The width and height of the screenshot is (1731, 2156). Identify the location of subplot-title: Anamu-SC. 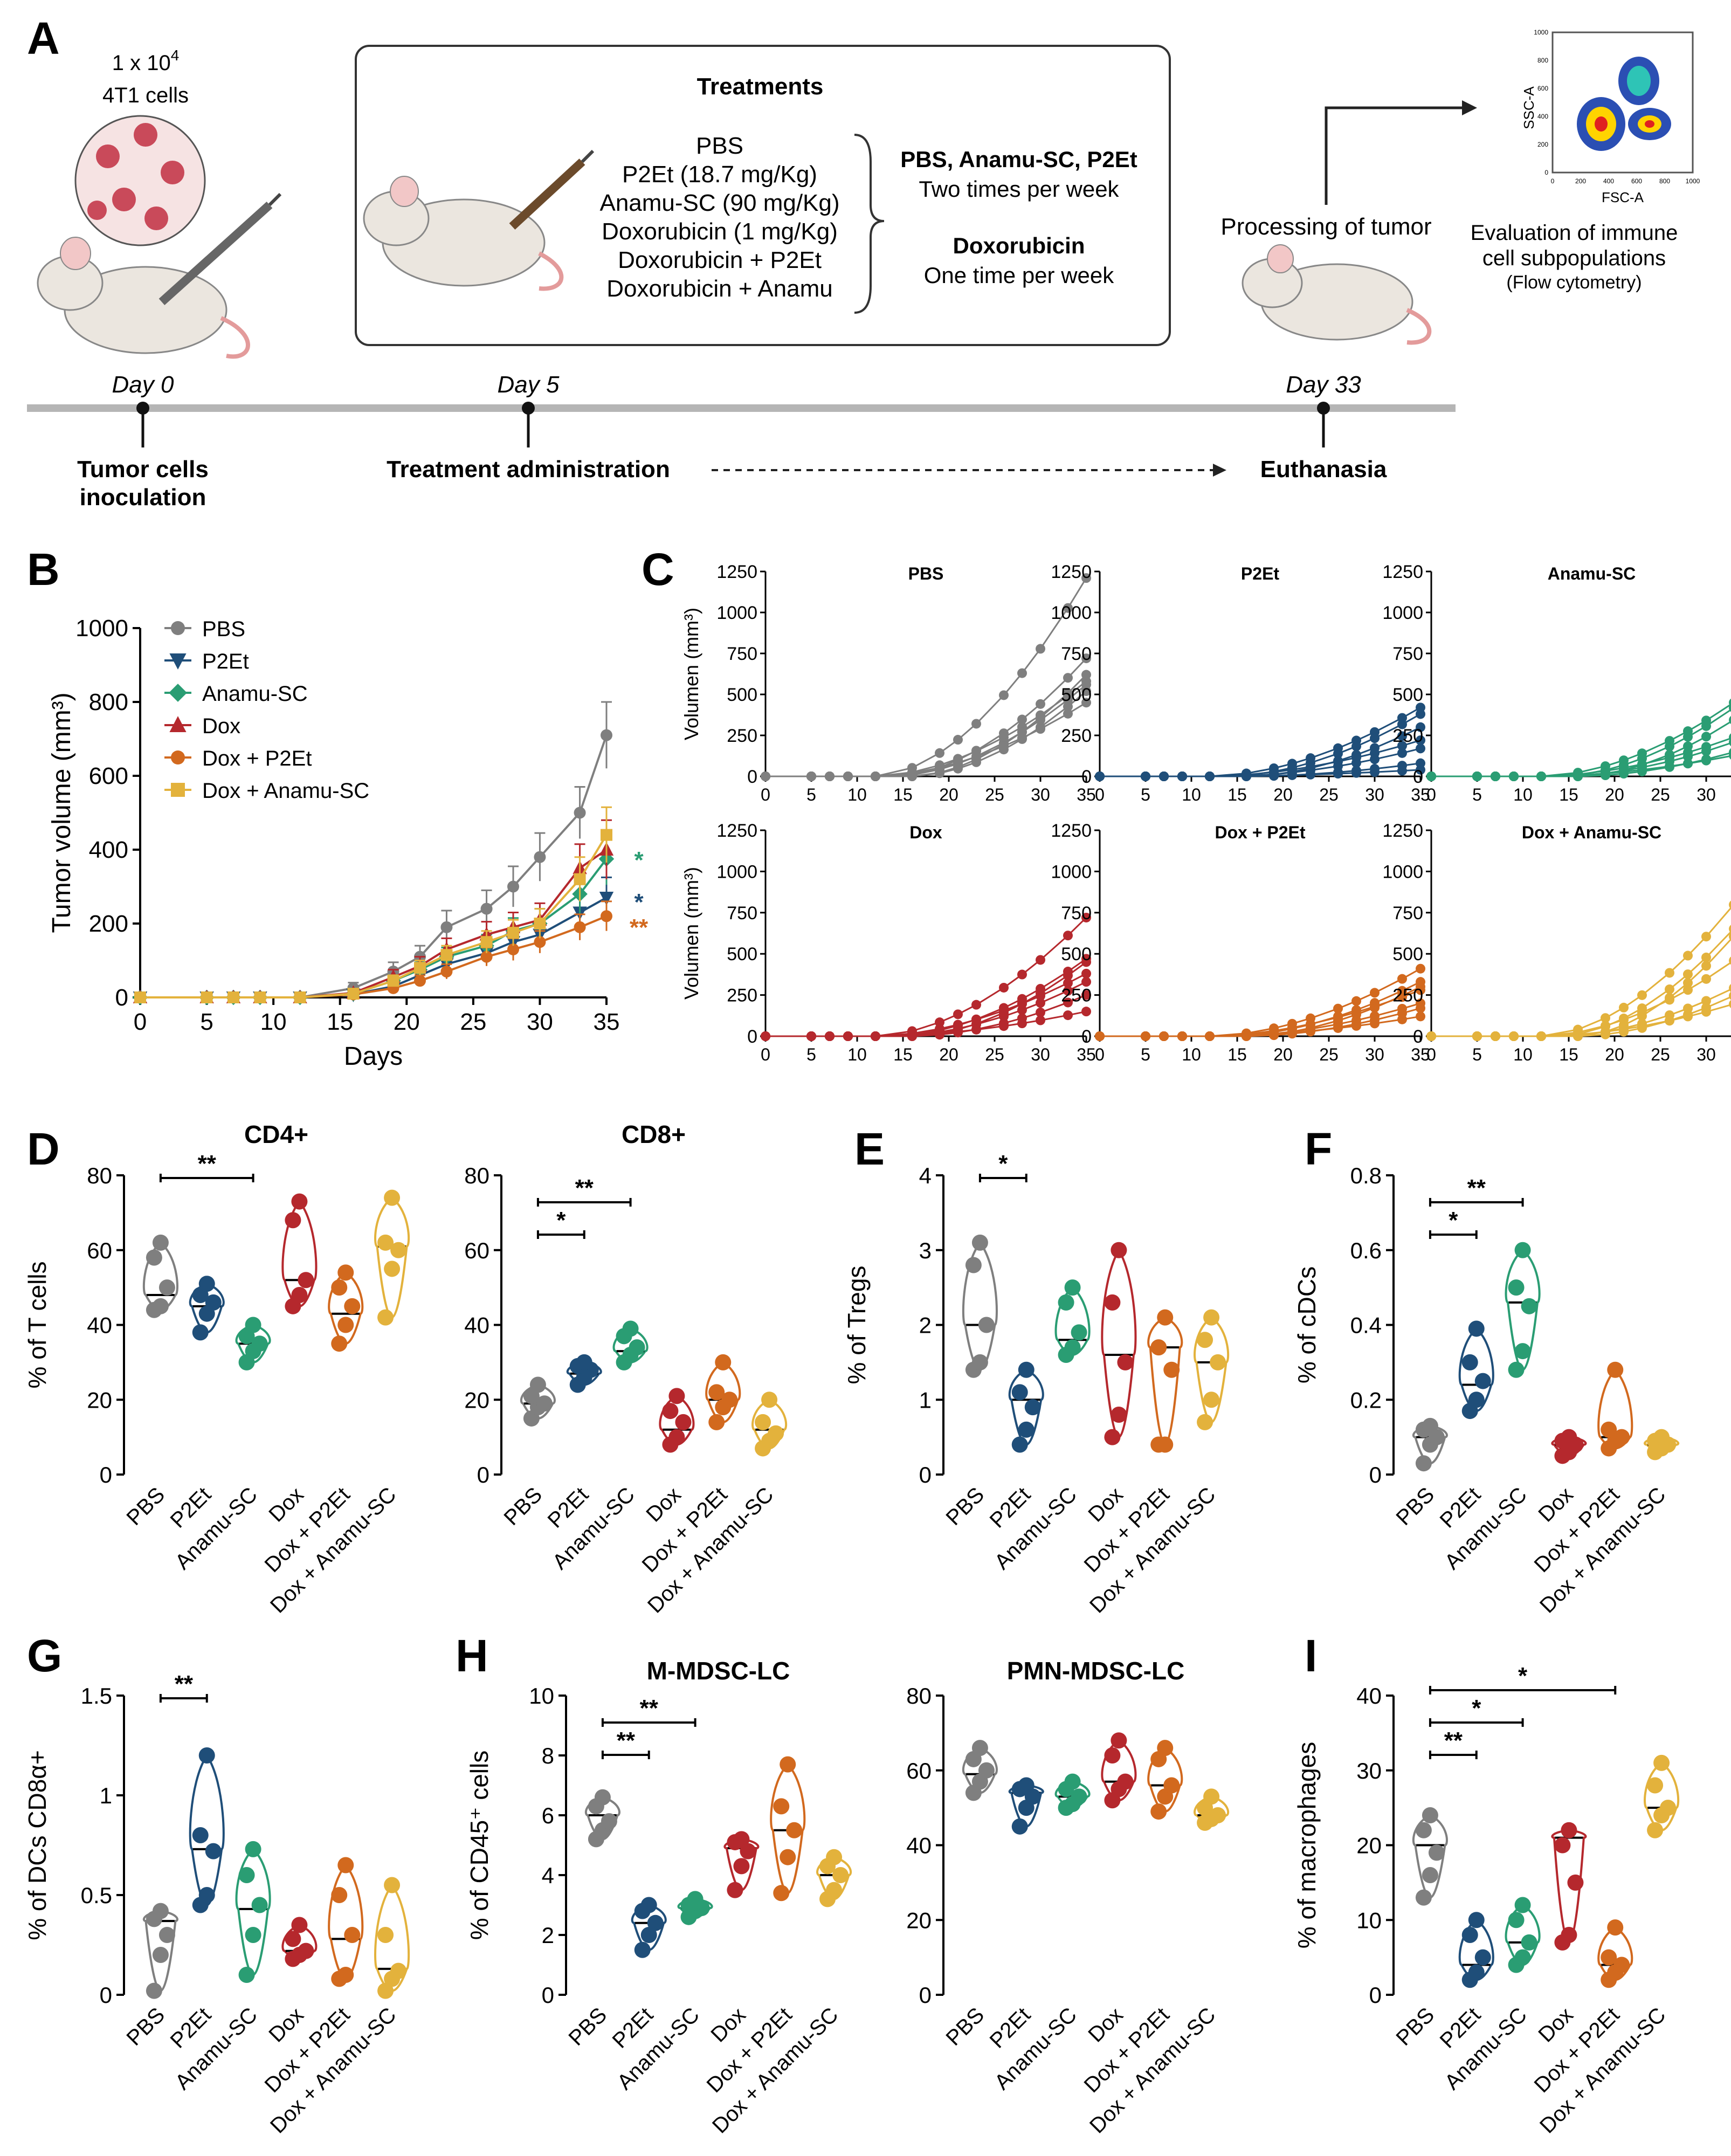
(1592, 573).